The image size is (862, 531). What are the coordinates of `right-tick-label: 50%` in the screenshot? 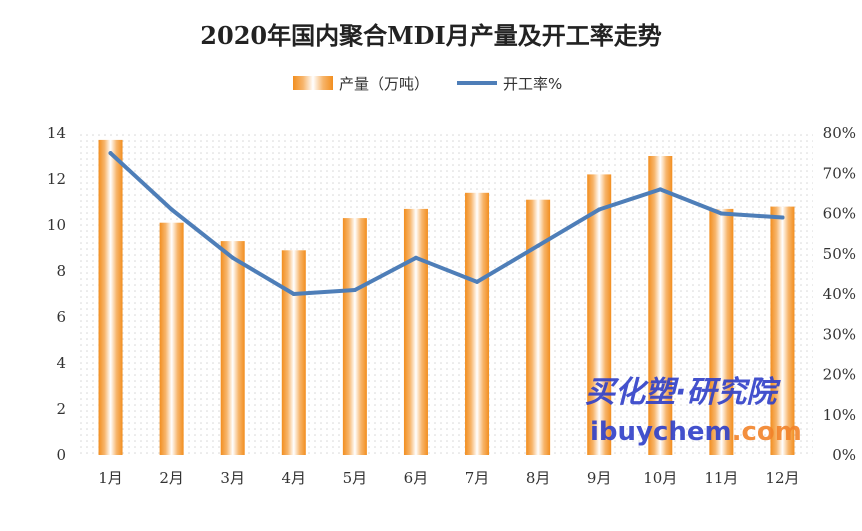 It's located at (839, 254).